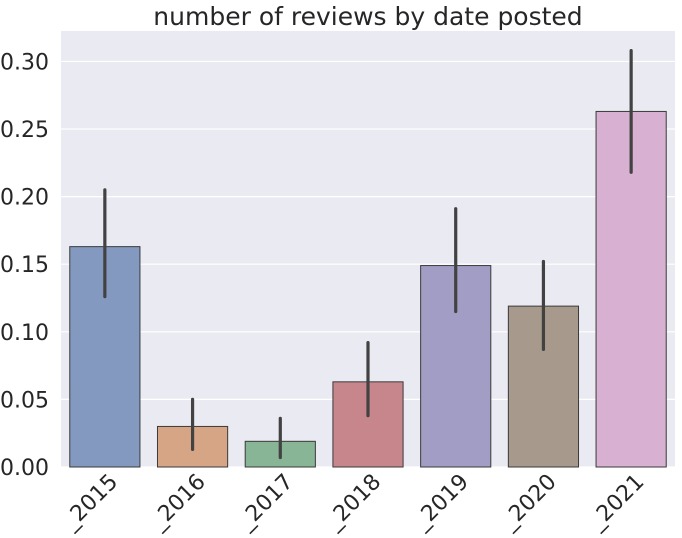 This screenshot has height=538, width=682. I want to click on x-tick-label: _2015, so click(90, 503).